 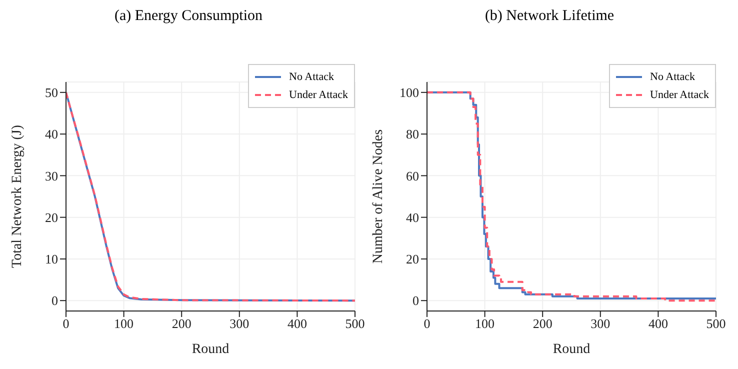 What do you see at coordinates (412, 176) in the screenshot?
I see `y-tick-label: 60` at bounding box center [412, 176].